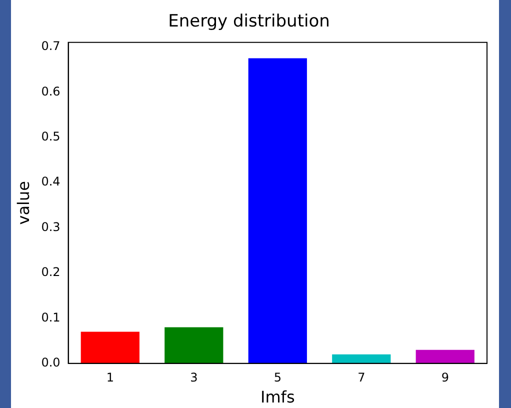  I want to click on y-tick-label: 0.3, so click(50, 227).